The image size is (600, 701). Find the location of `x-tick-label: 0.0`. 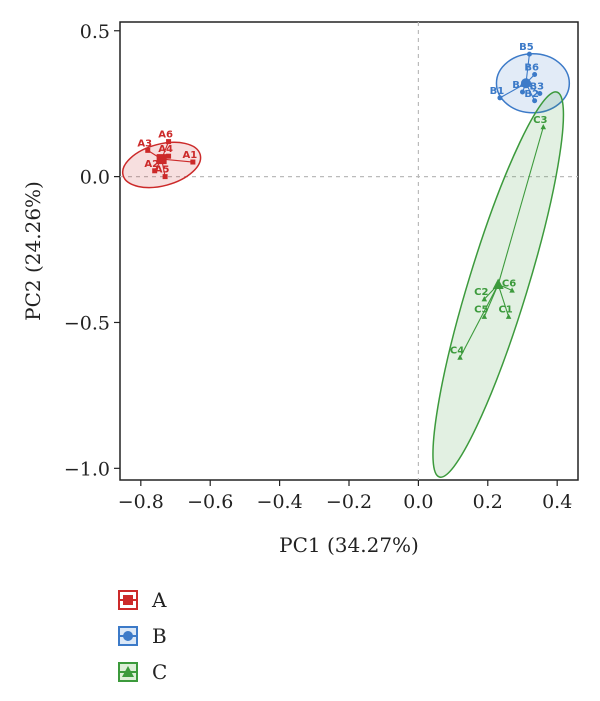

x-tick-label: 0.0 is located at coordinates (418, 502).